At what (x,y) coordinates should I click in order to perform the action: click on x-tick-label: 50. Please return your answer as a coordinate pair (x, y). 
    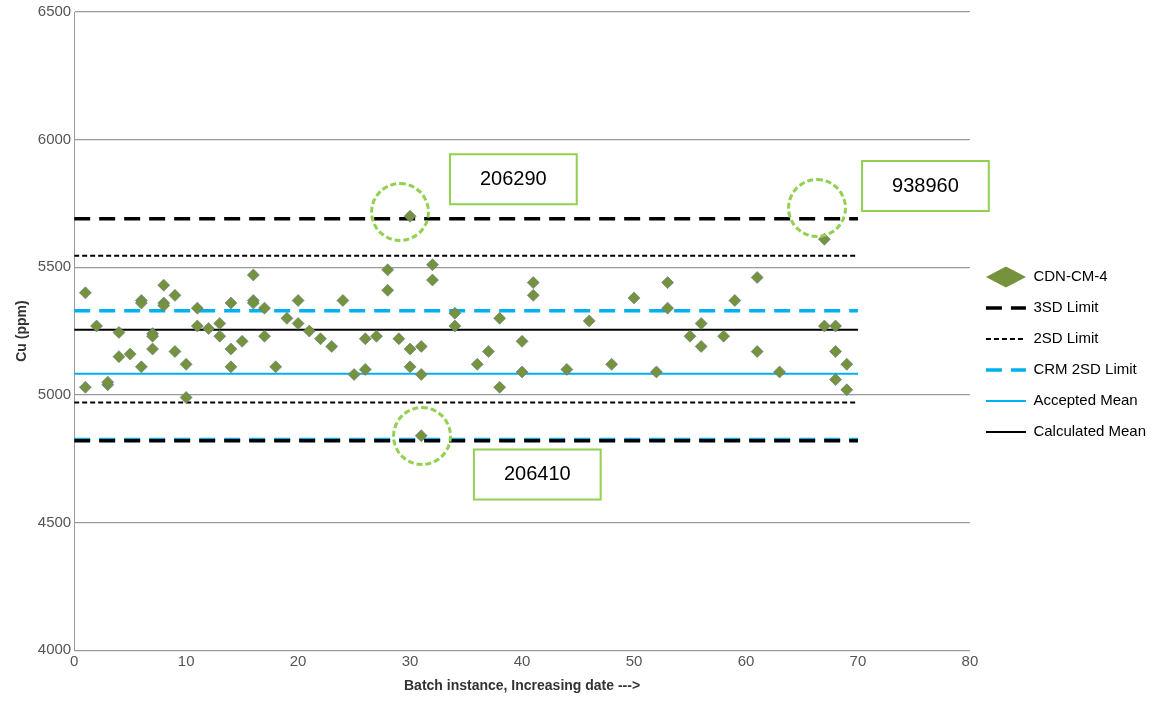
    Looking at the image, I should click on (634, 661).